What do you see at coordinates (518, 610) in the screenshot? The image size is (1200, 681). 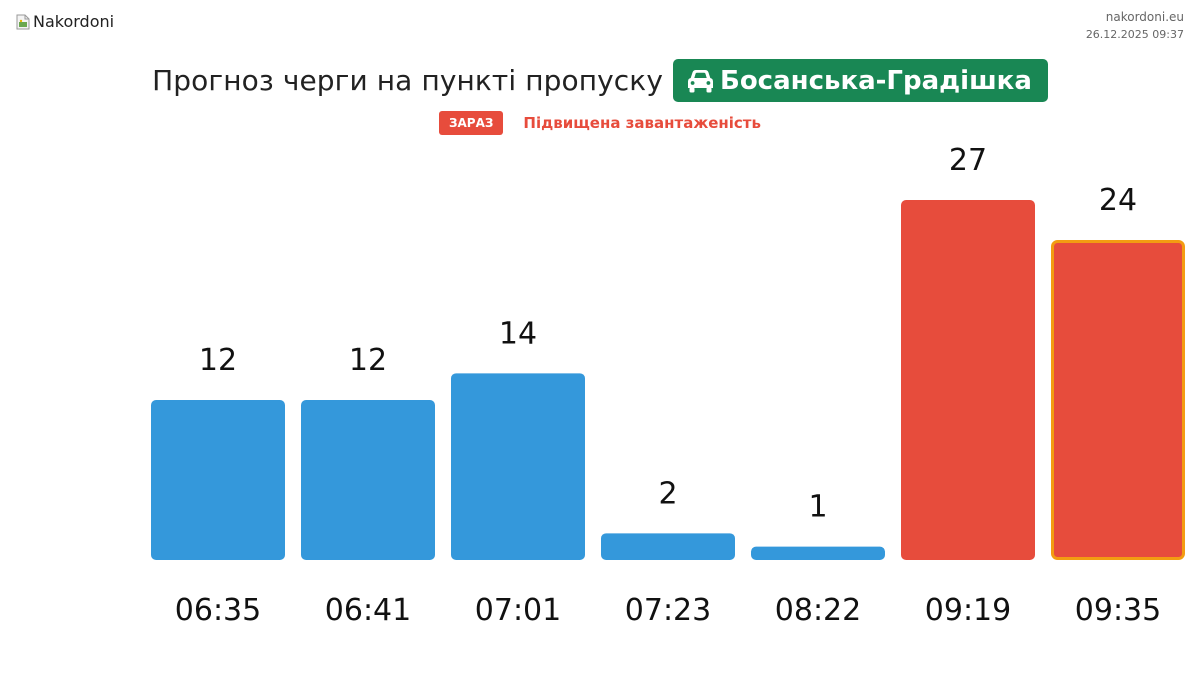 I see `x-tick-label: 07:01` at bounding box center [518, 610].